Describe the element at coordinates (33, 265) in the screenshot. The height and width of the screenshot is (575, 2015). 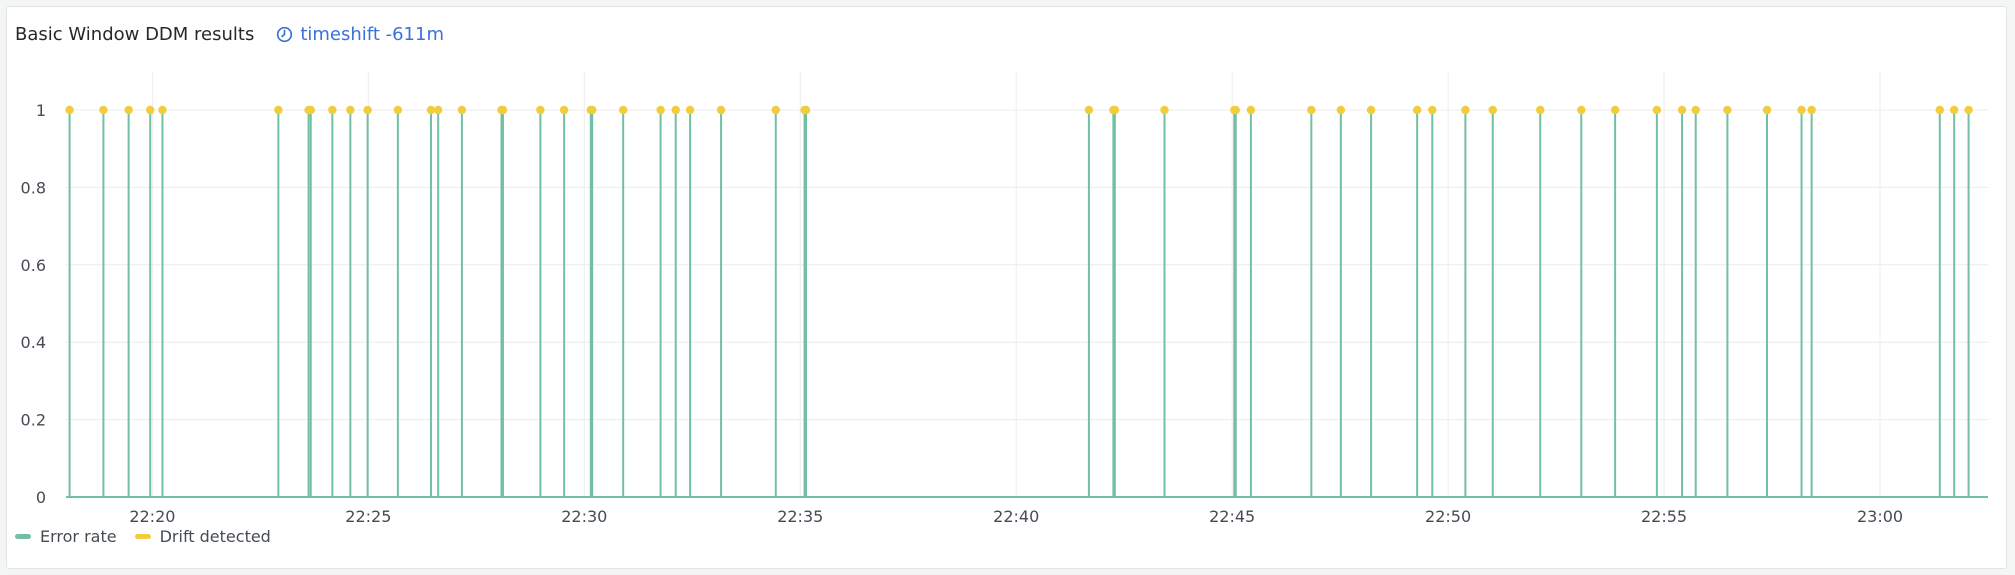
I see `y-tick-label: 0.6` at that location.